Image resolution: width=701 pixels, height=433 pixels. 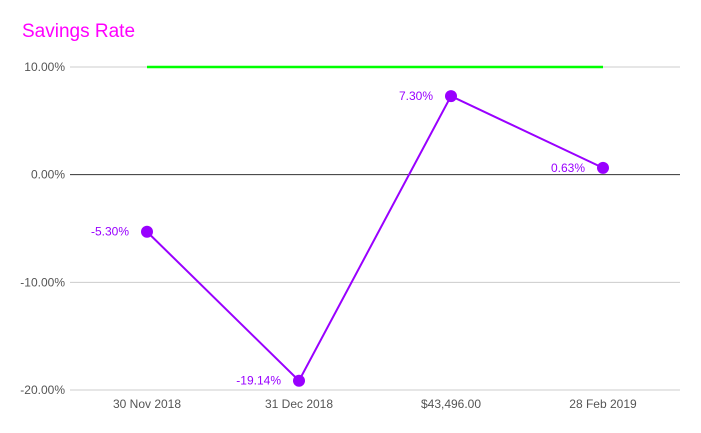 I want to click on x-tick-label: 30 Nov 2018, so click(x=147, y=404).